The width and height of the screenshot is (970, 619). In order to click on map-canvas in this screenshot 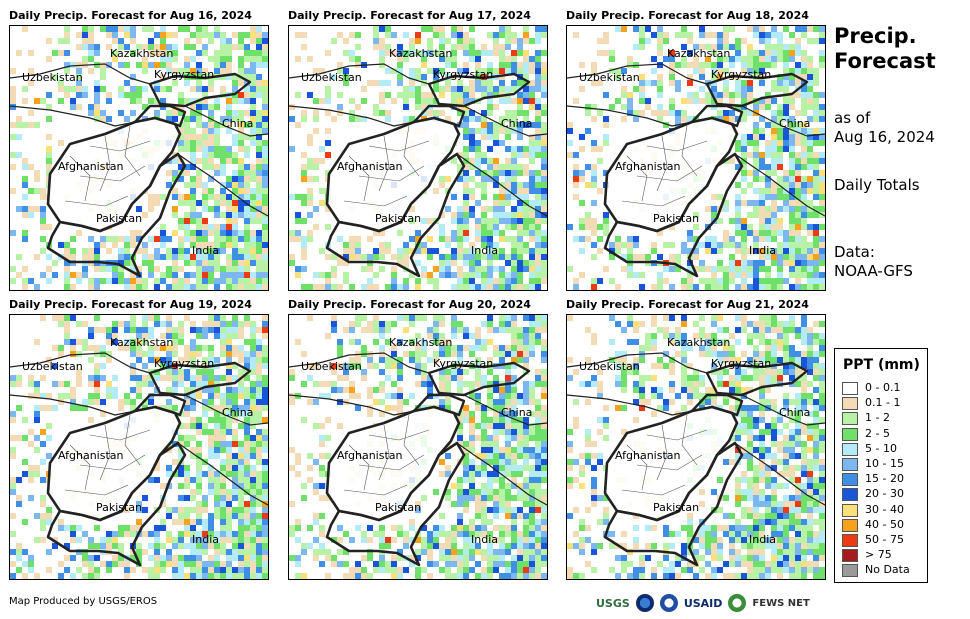, I will do `click(696, 158)`.